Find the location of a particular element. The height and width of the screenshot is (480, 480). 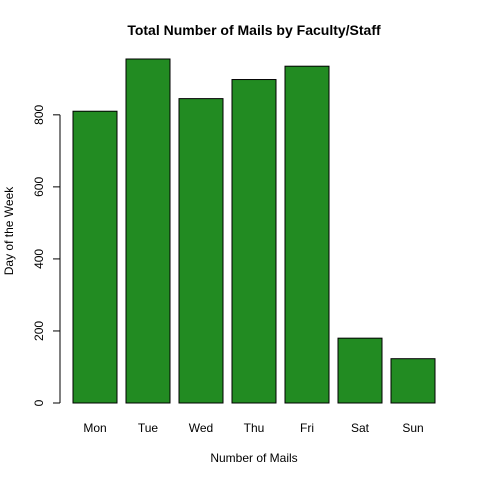

y-axis-label: Day of the Week is located at coordinates (9, 230).